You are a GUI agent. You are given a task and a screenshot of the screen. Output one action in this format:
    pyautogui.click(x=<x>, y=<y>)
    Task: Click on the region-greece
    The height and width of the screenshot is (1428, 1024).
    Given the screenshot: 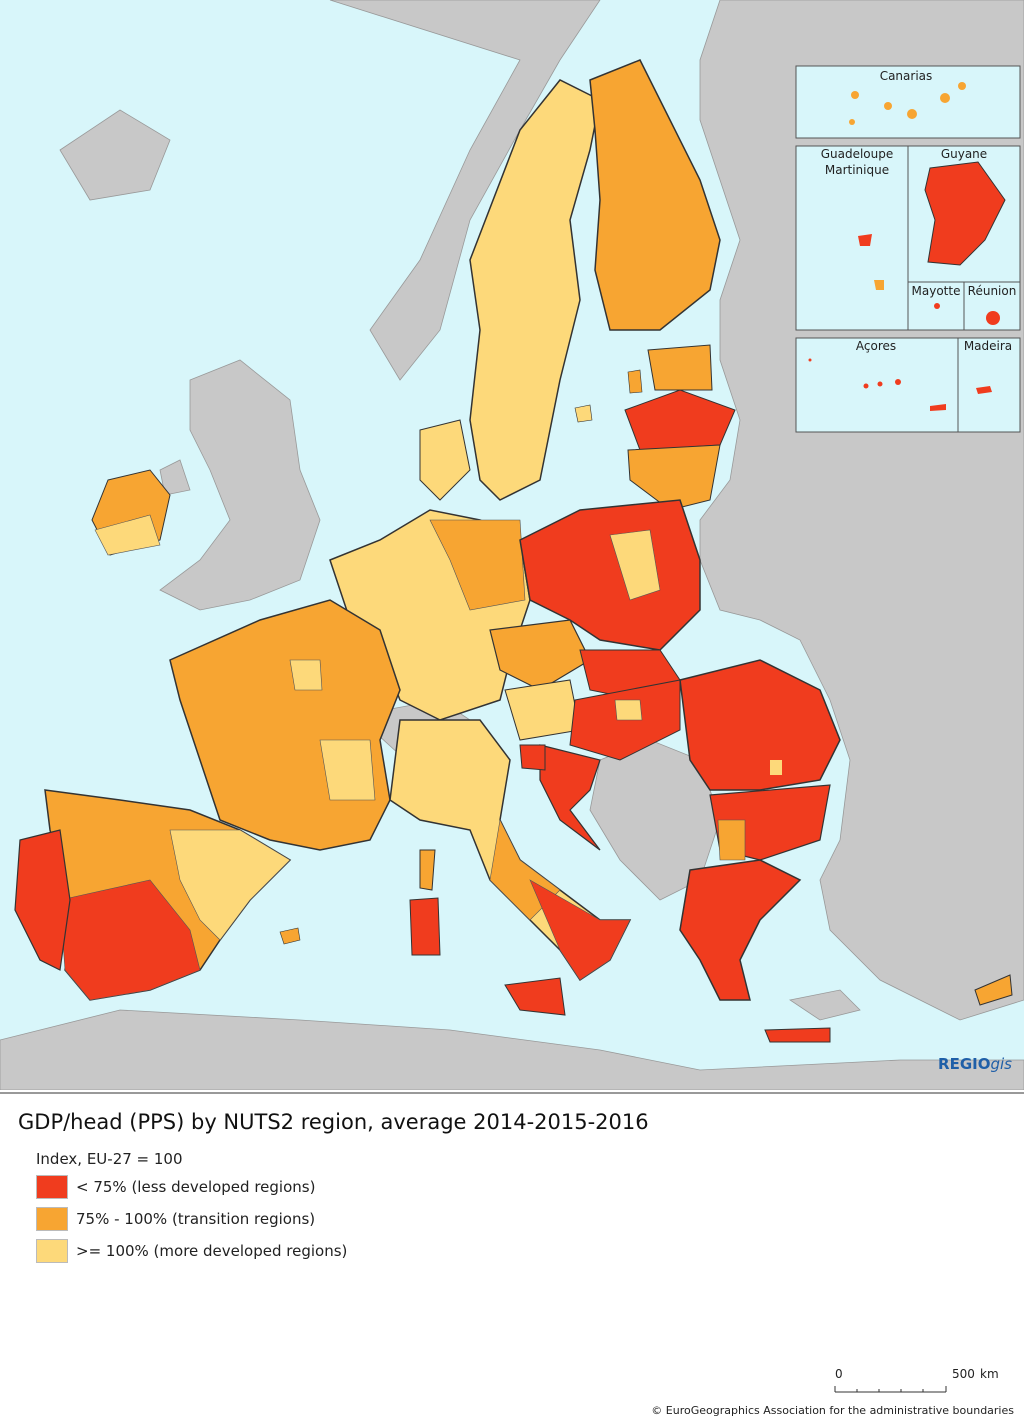 What is the action you would take?
    pyautogui.click(x=740, y=930)
    